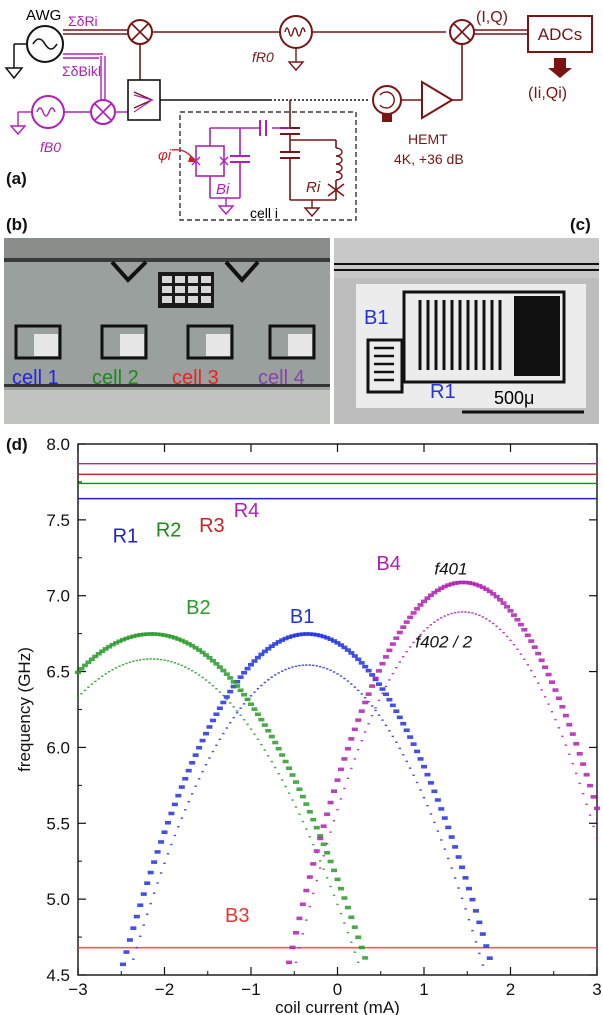 Image resolution: width=603 pixels, height=1015 pixels. I want to click on panel-c: (c) B1 R1 500μ, so click(466, 319).